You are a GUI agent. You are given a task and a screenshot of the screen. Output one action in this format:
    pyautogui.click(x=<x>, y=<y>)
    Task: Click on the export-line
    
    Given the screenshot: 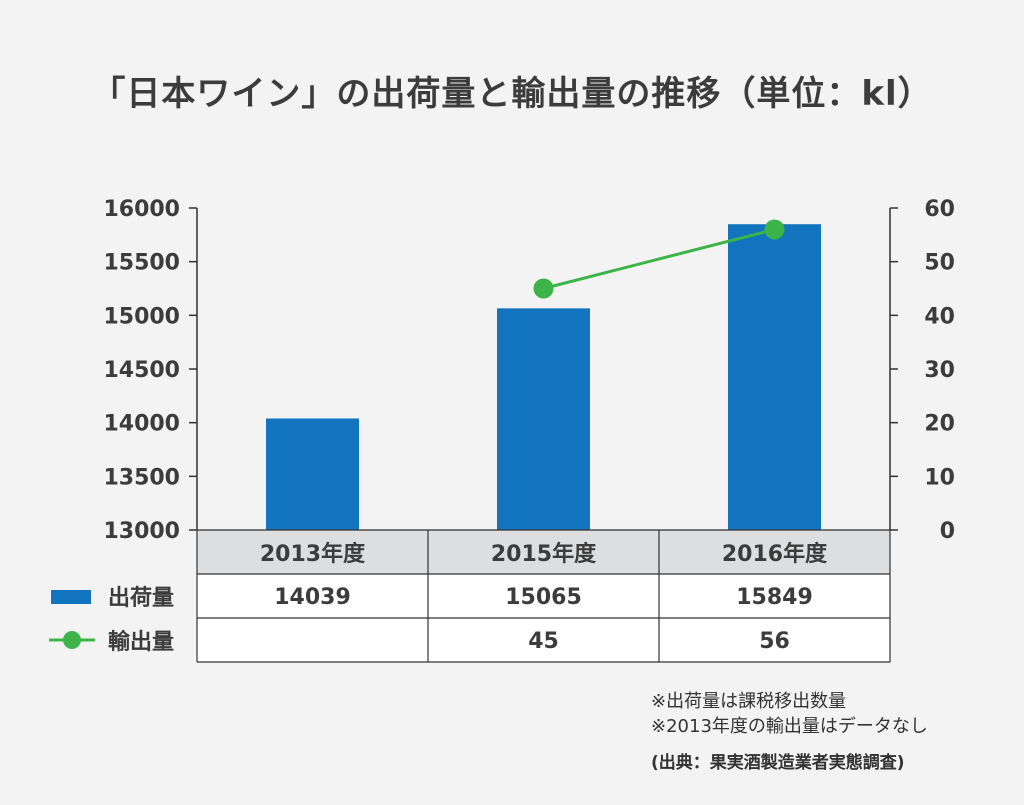 What is the action you would take?
    pyautogui.click(x=659, y=259)
    